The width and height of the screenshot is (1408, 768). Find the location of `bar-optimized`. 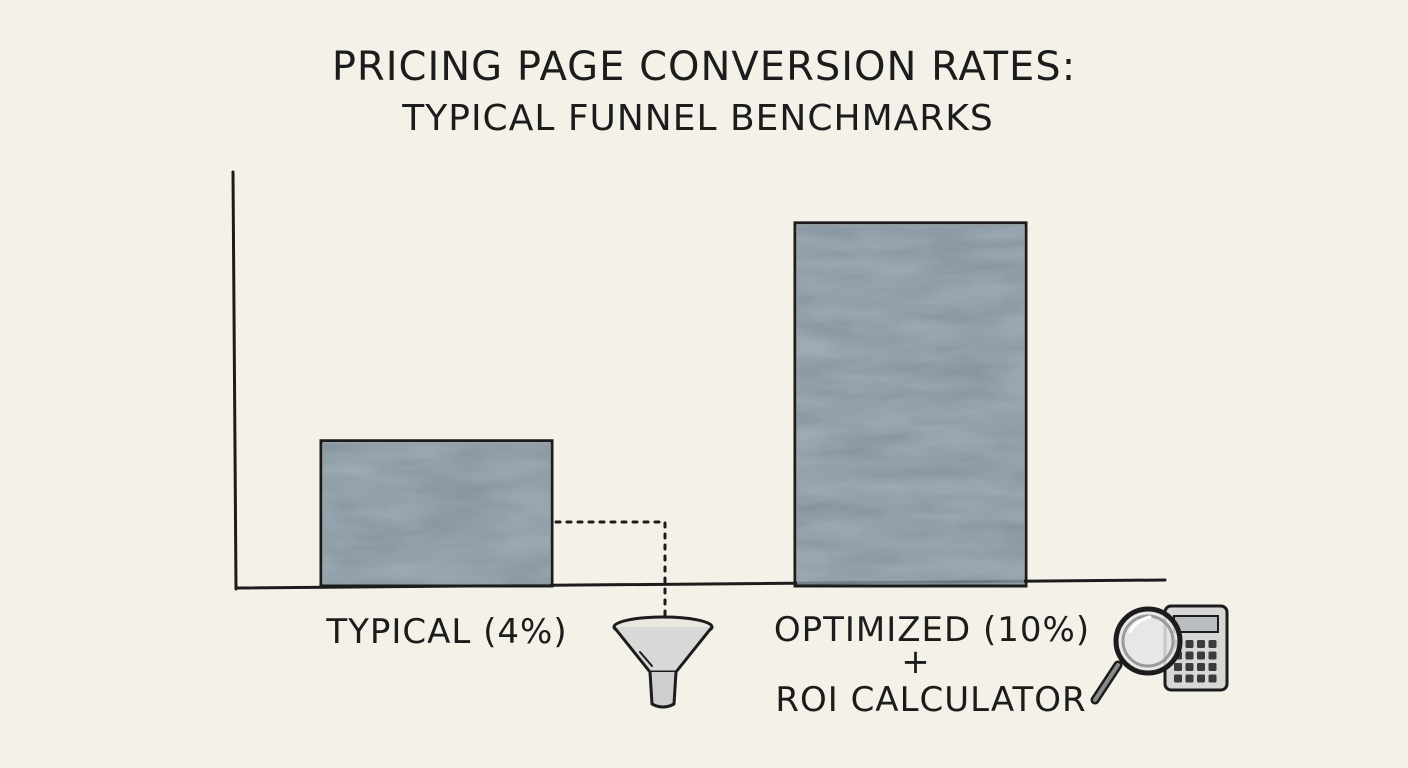

bar-optimized is located at coordinates (910, 404).